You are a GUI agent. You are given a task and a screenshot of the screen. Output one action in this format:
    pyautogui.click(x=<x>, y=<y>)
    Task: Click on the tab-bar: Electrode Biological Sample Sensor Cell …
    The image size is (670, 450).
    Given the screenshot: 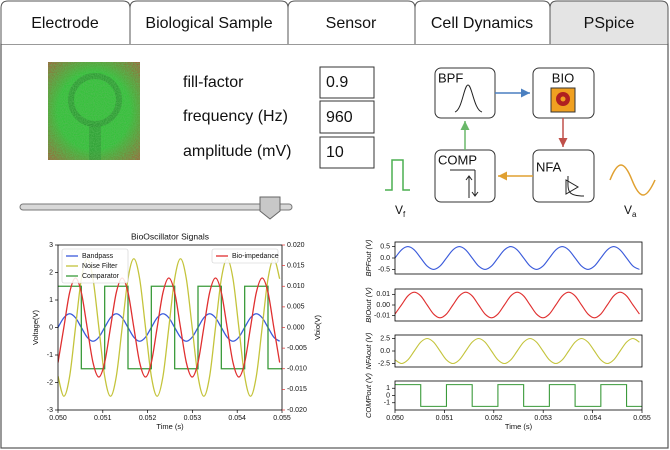 What is the action you would take?
    pyautogui.click(x=334, y=22)
    